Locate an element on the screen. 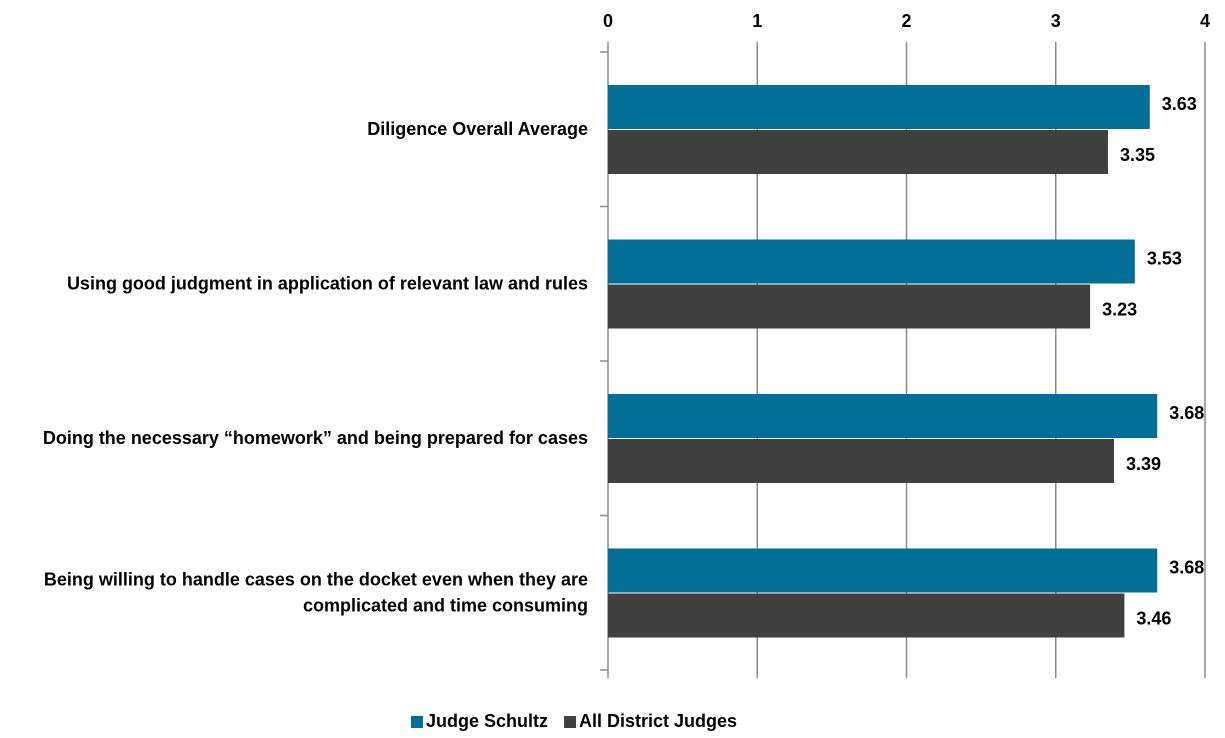 The width and height of the screenshot is (1225, 738). category-line: Diligence Overall Average is located at coordinates (477, 129).